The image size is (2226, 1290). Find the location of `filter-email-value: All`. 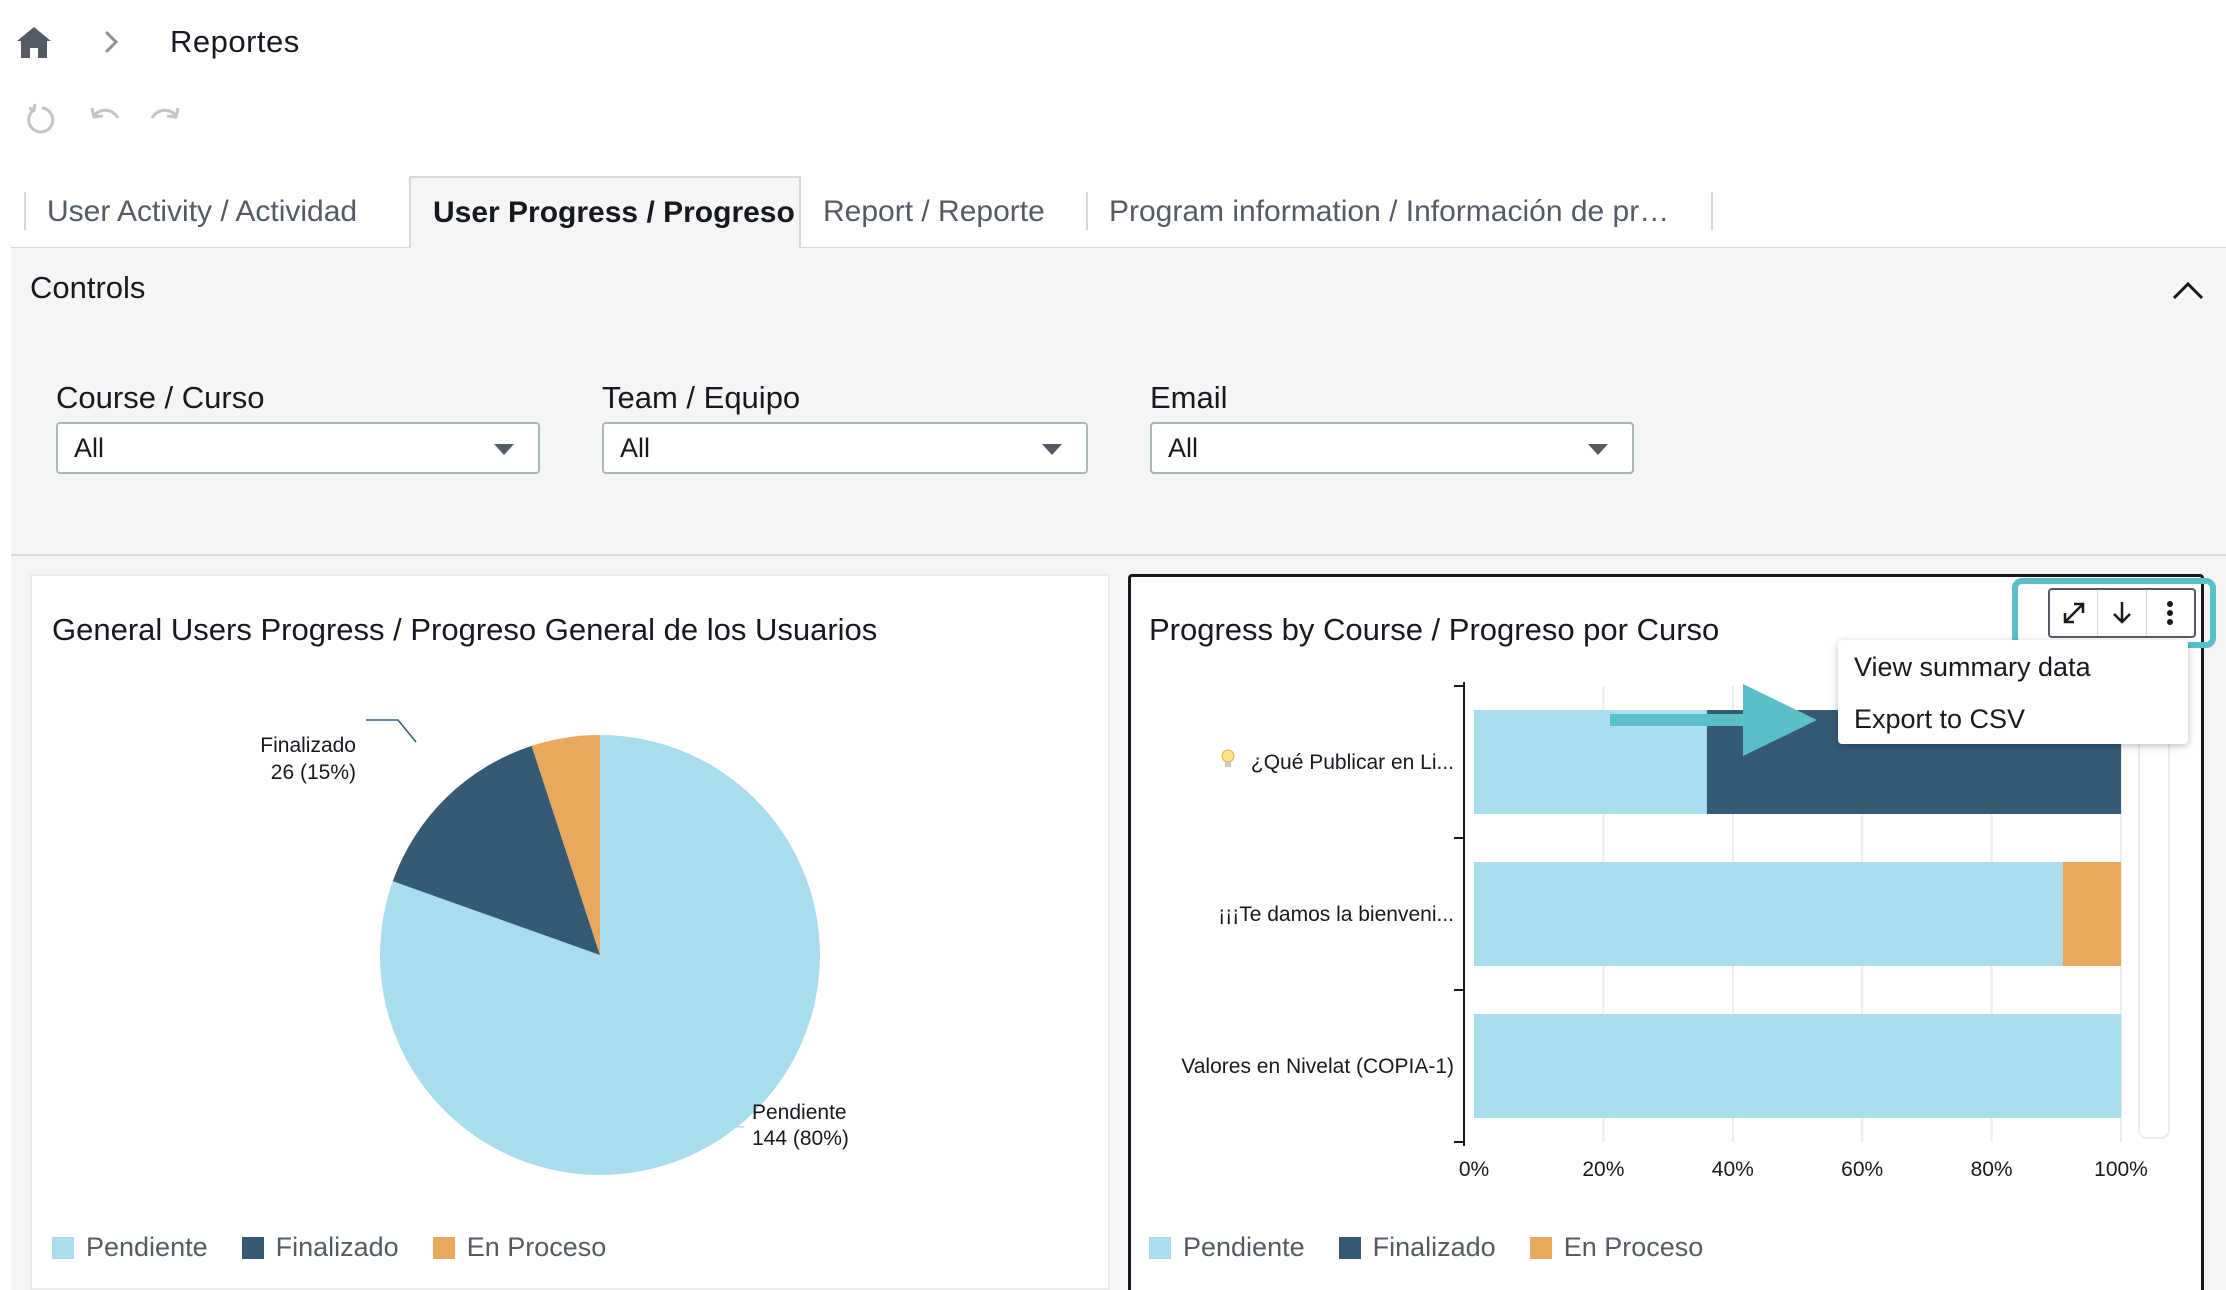

filter-email-value: All is located at coordinates (1183, 447).